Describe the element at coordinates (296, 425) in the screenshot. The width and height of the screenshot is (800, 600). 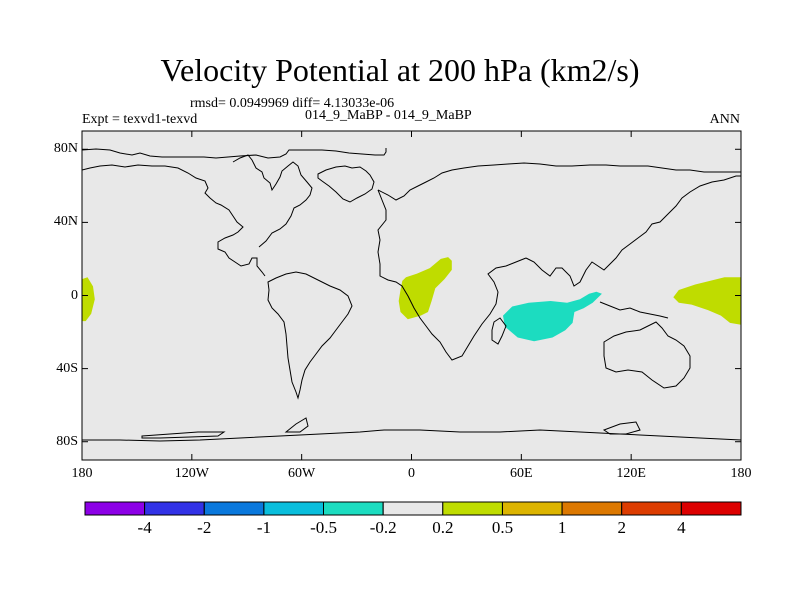
I see `coastline-antarctic-peninsula` at that location.